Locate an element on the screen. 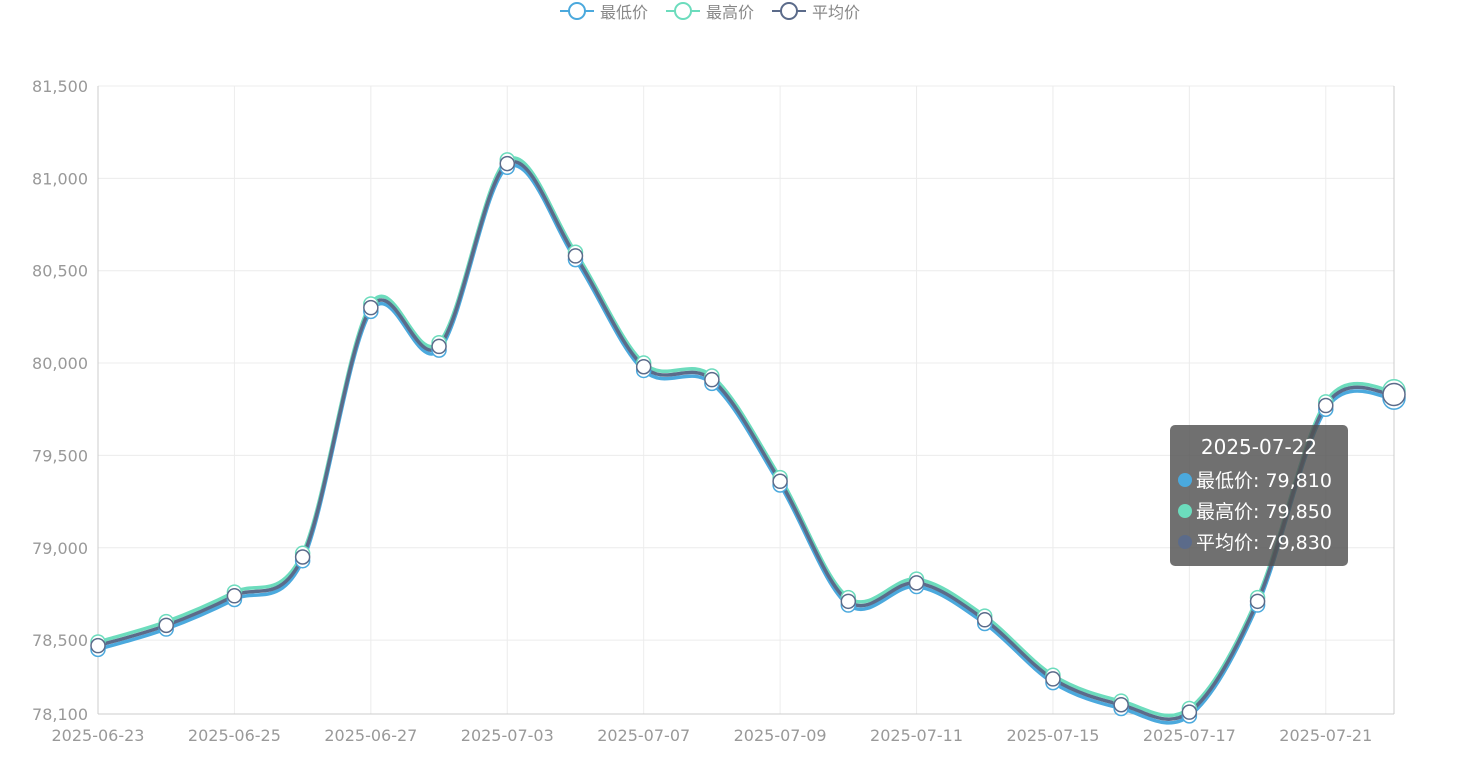 This screenshot has width=1461, height=781. y-tick-label: 79,500 is located at coordinates (60, 455).